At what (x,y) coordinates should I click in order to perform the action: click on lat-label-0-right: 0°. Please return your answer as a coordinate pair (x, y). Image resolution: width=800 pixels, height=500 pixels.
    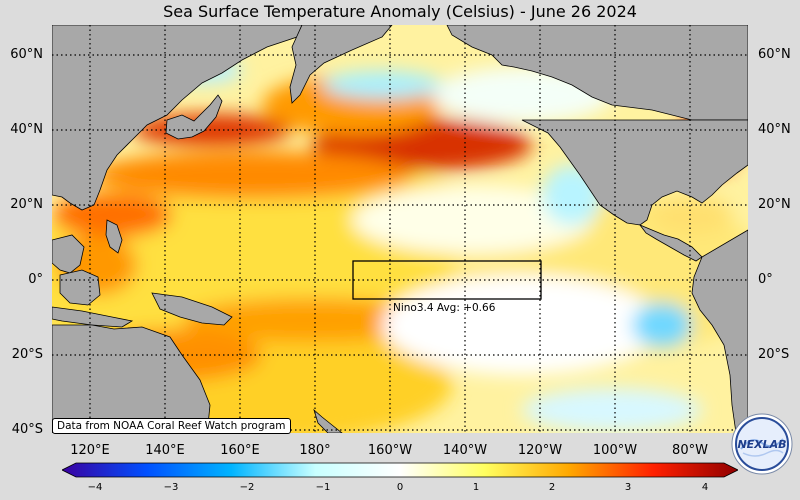
    Looking at the image, I should click on (765, 279).